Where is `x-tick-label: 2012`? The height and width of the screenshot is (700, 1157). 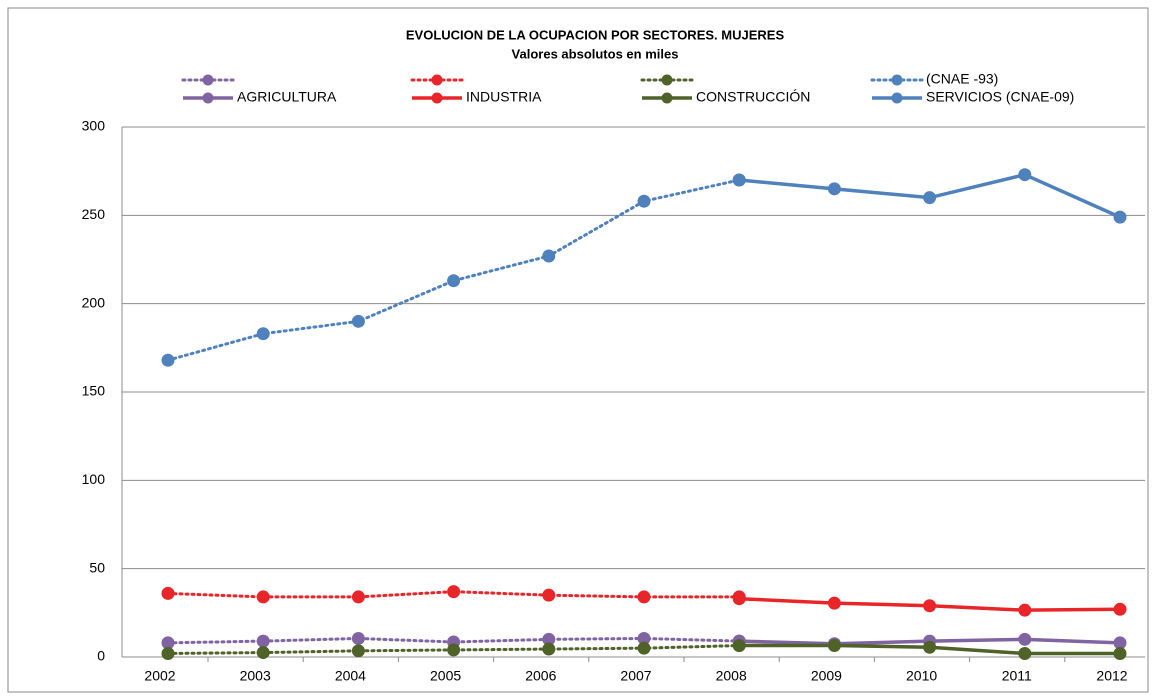
x-tick-label: 2012 is located at coordinates (1111, 676).